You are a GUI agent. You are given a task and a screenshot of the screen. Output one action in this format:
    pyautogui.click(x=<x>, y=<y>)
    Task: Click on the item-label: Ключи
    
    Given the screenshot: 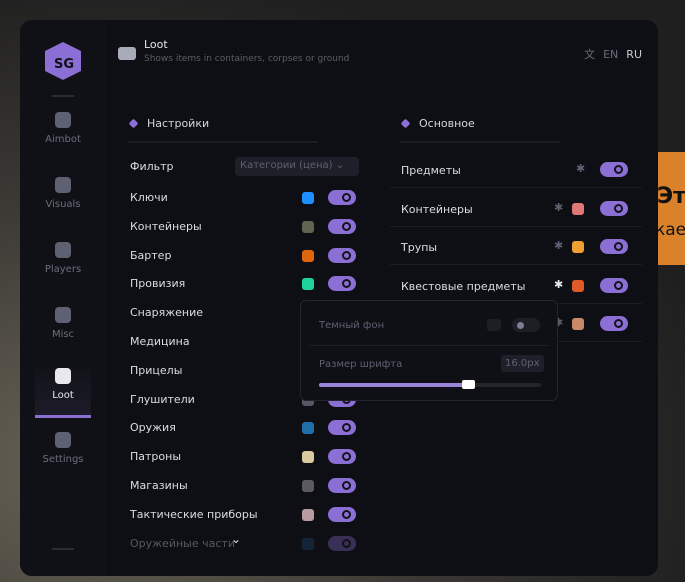 What is the action you would take?
    pyautogui.click(x=149, y=197)
    